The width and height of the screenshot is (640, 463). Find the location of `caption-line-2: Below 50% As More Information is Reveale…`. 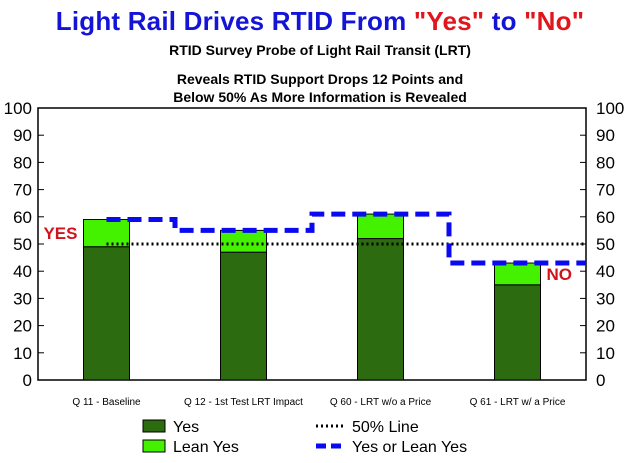

caption-line-2: Below 50% As More Information is Reveale… is located at coordinates (320, 97).